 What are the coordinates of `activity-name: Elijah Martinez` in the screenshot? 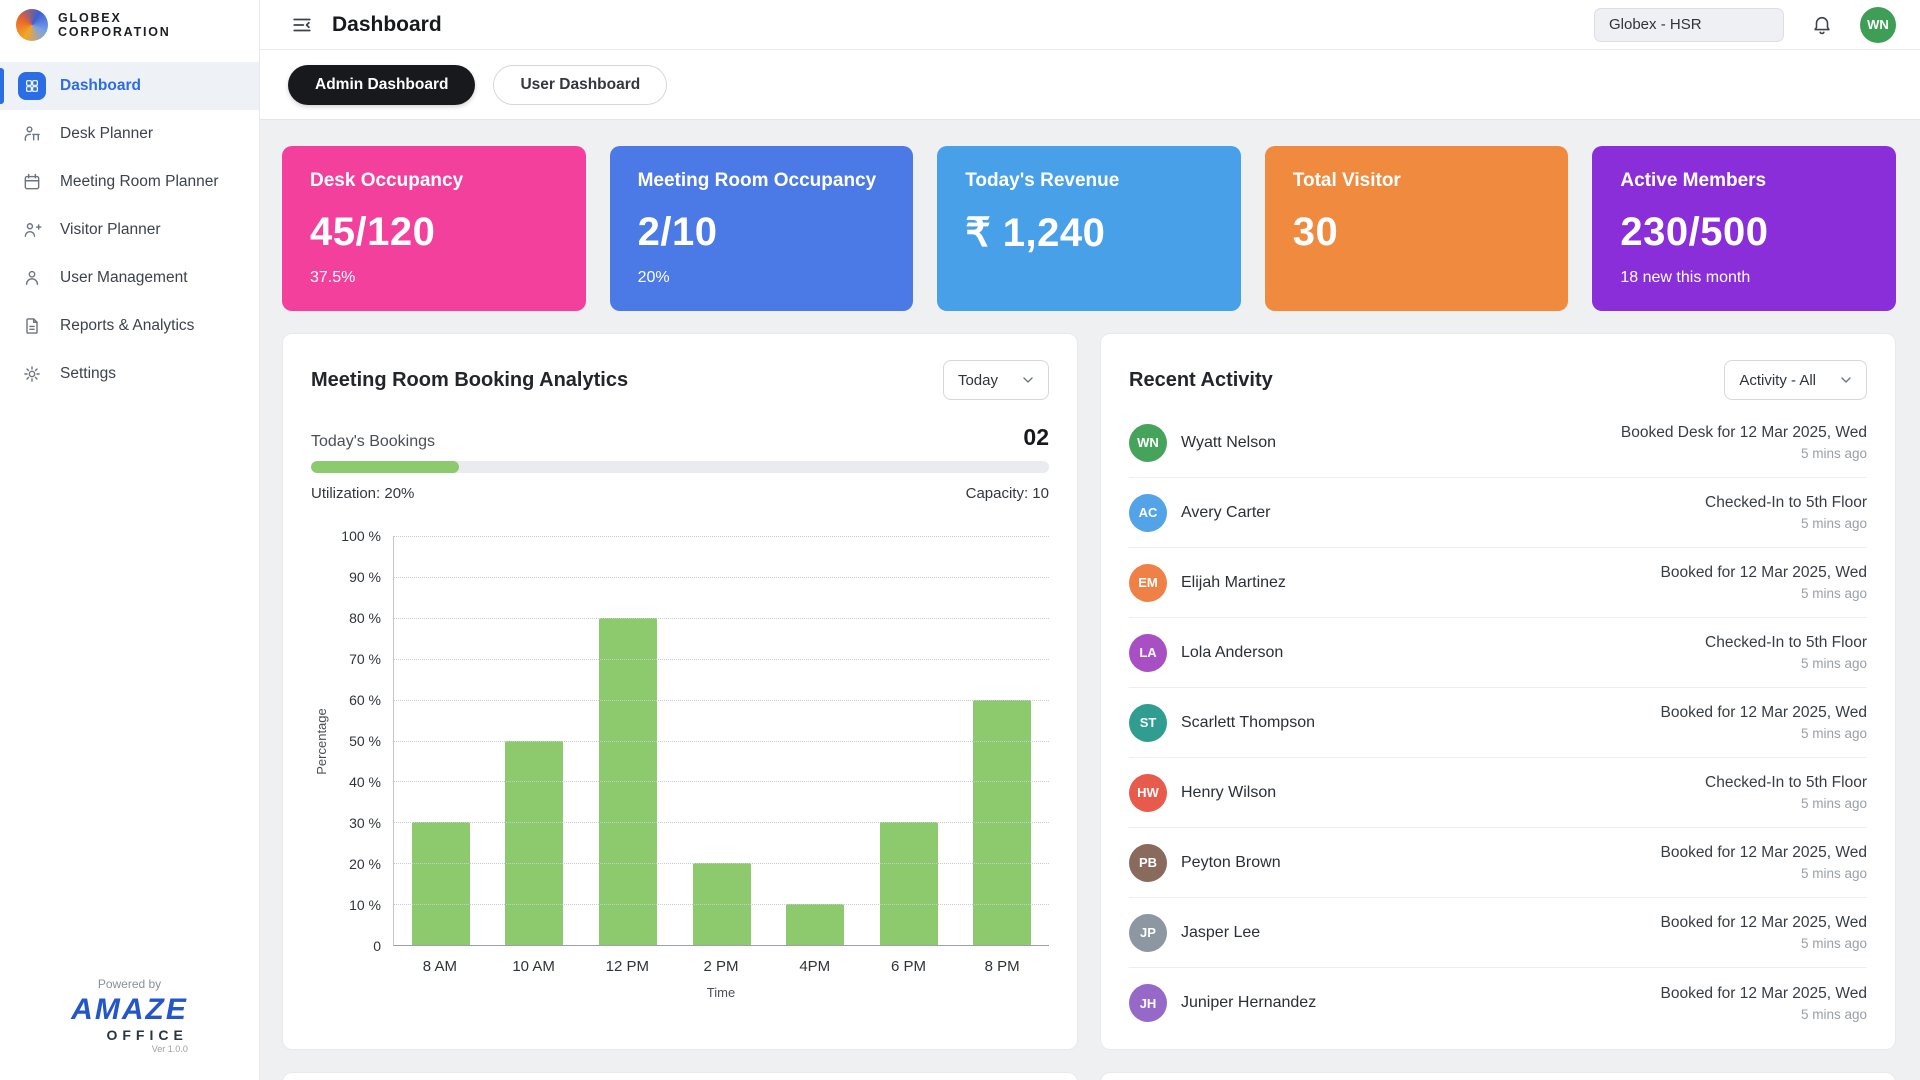 It's located at (1233, 582).